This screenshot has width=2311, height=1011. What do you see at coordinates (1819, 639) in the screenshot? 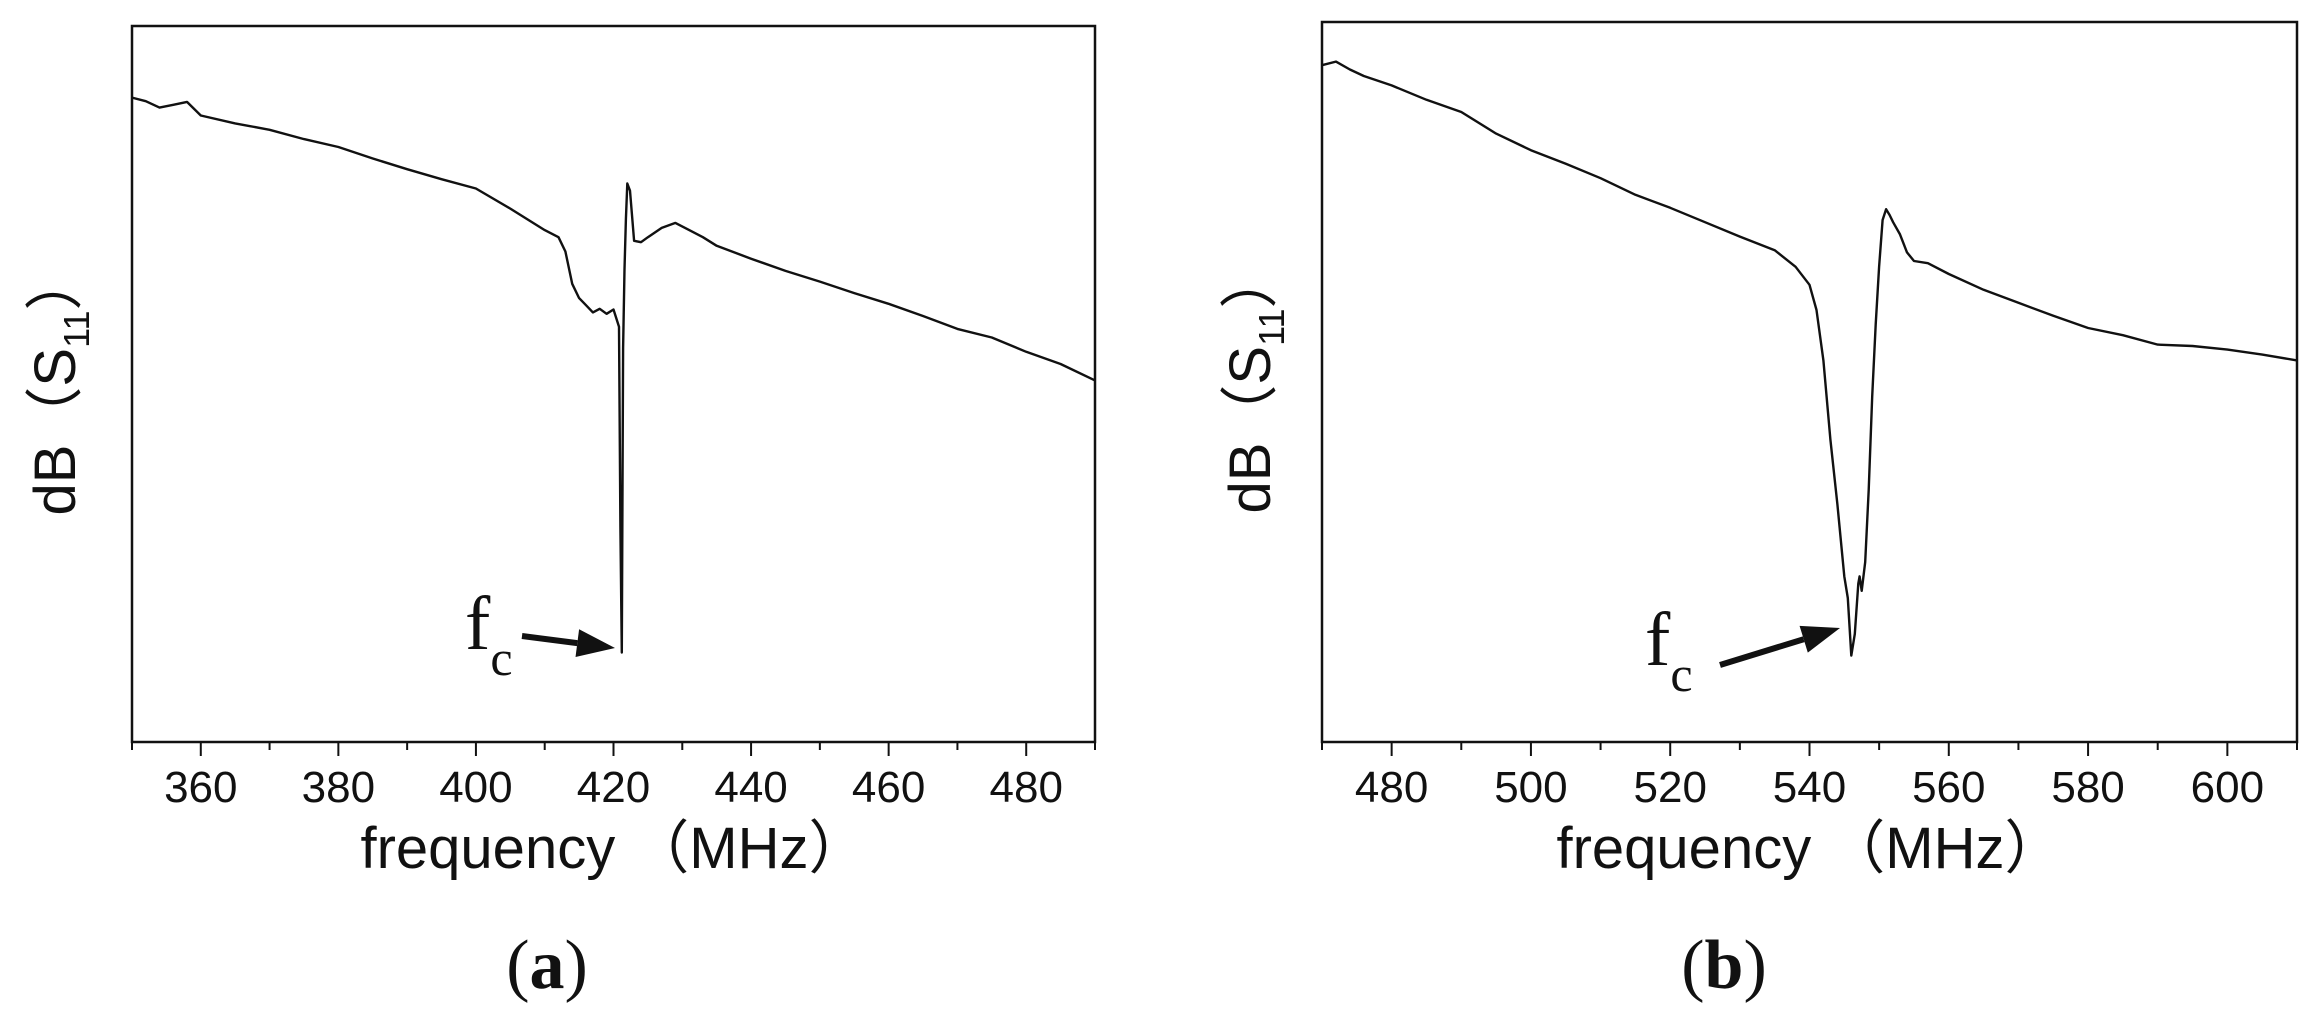
I see `chart-b-fc-arrow-head` at bounding box center [1819, 639].